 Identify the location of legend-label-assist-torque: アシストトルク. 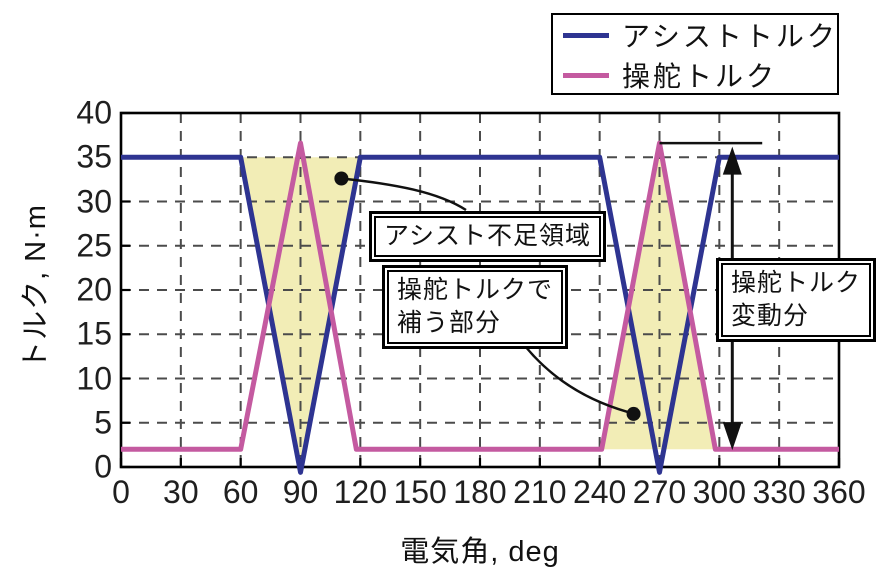
(730, 36).